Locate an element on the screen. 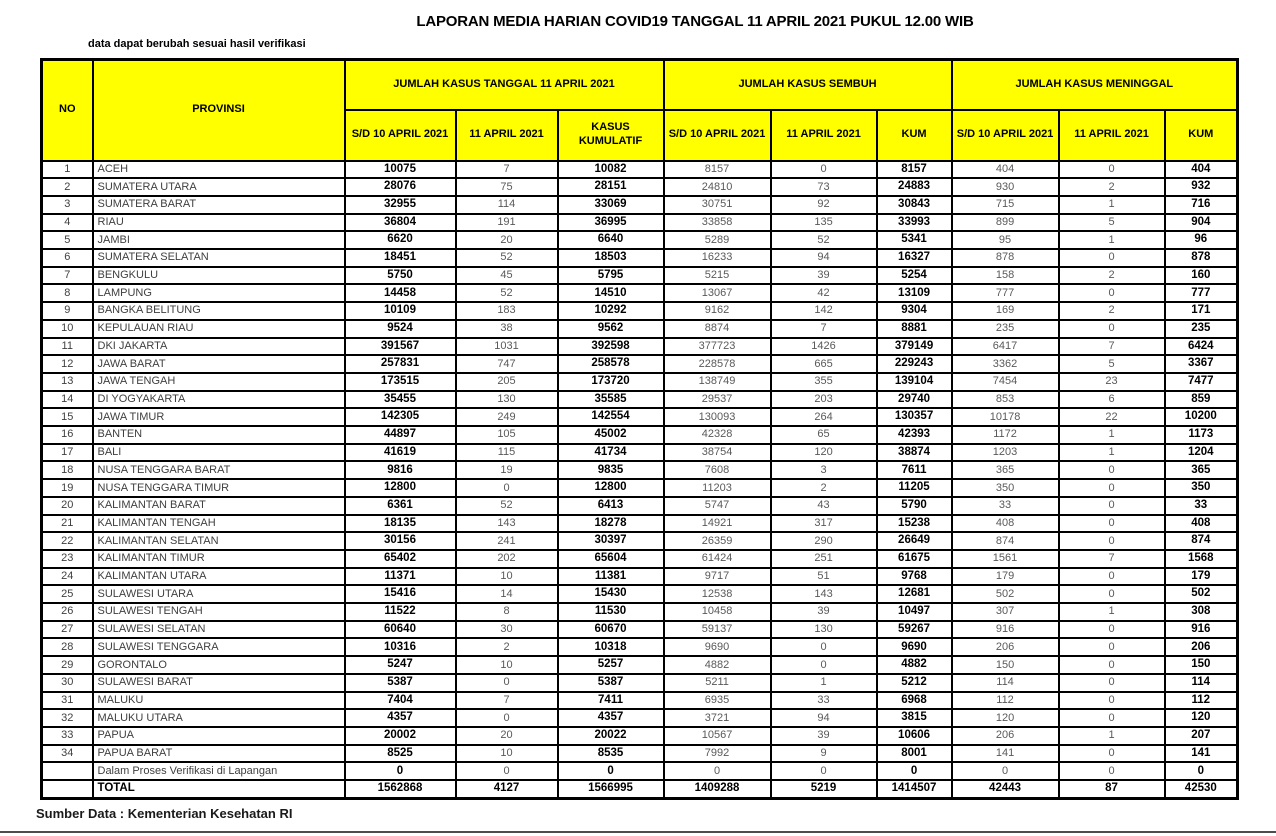 This screenshot has width=1276, height=836. value-cell: 7 is located at coordinates (1111, 346).